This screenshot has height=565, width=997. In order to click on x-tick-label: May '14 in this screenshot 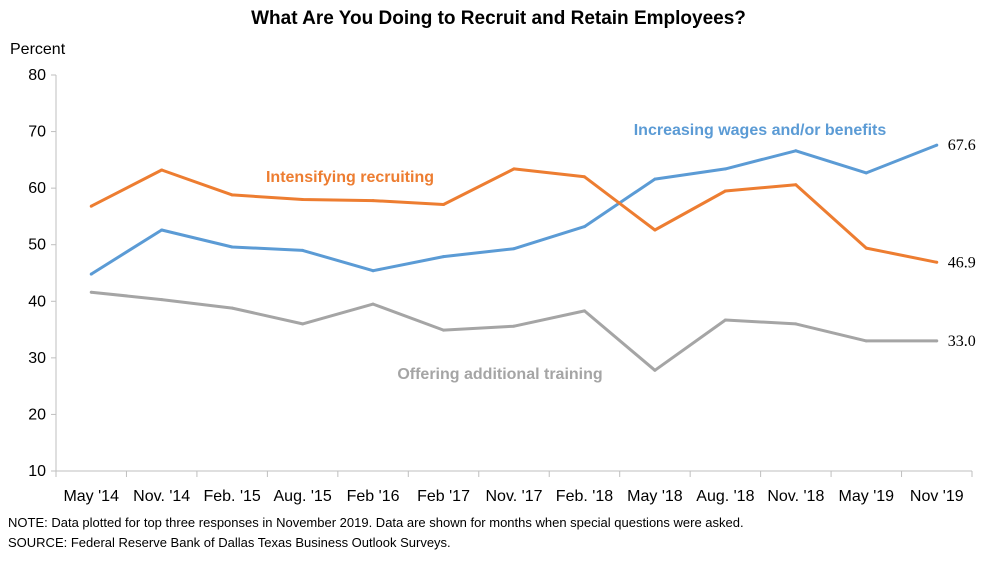, I will do `click(91, 496)`.